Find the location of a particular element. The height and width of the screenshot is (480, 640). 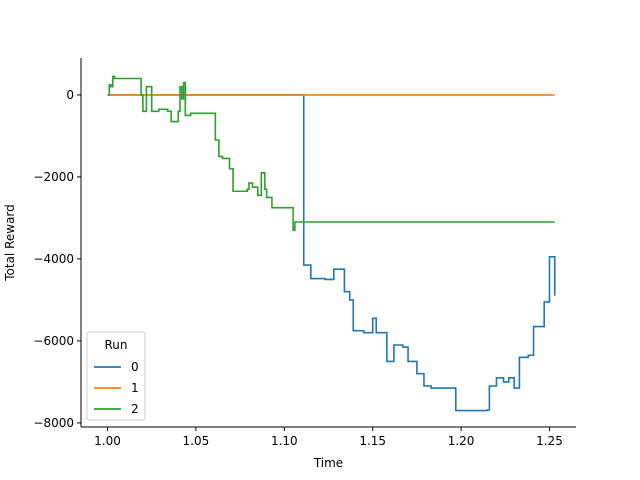

x-tick-label: 1.20 is located at coordinates (461, 441).